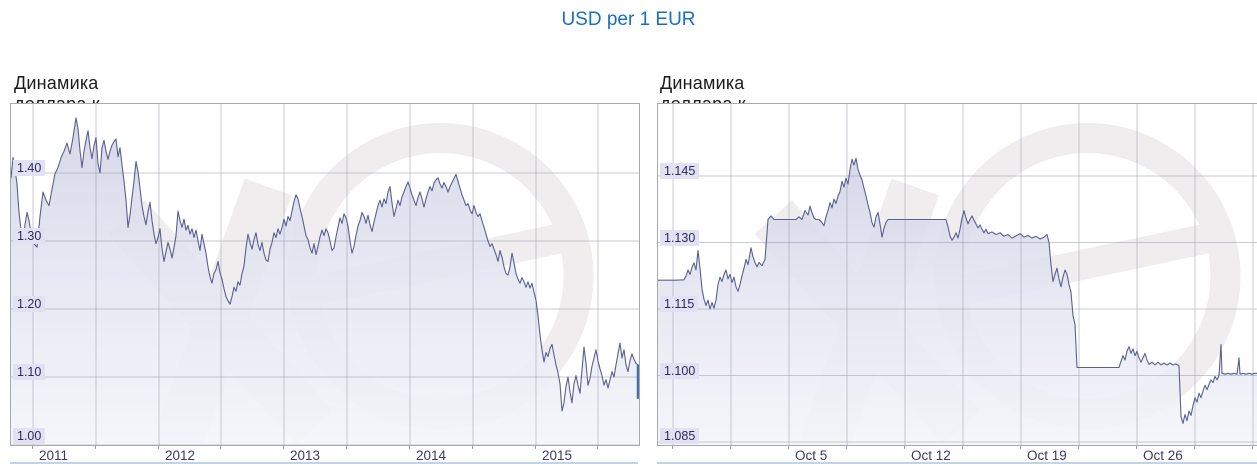 The width and height of the screenshot is (1257, 466). Describe the element at coordinates (931, 455) in the screenshot. I see `x-axis-label: Oct 12` at that location.